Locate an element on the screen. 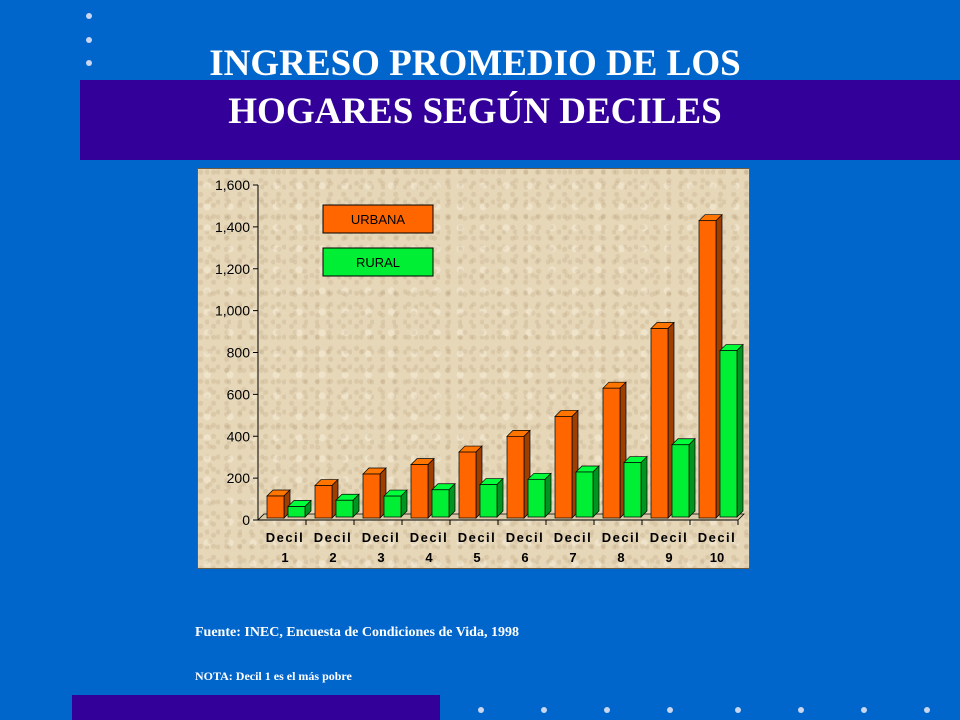  legend-swatch-rural is located at coordinates (378, 262).